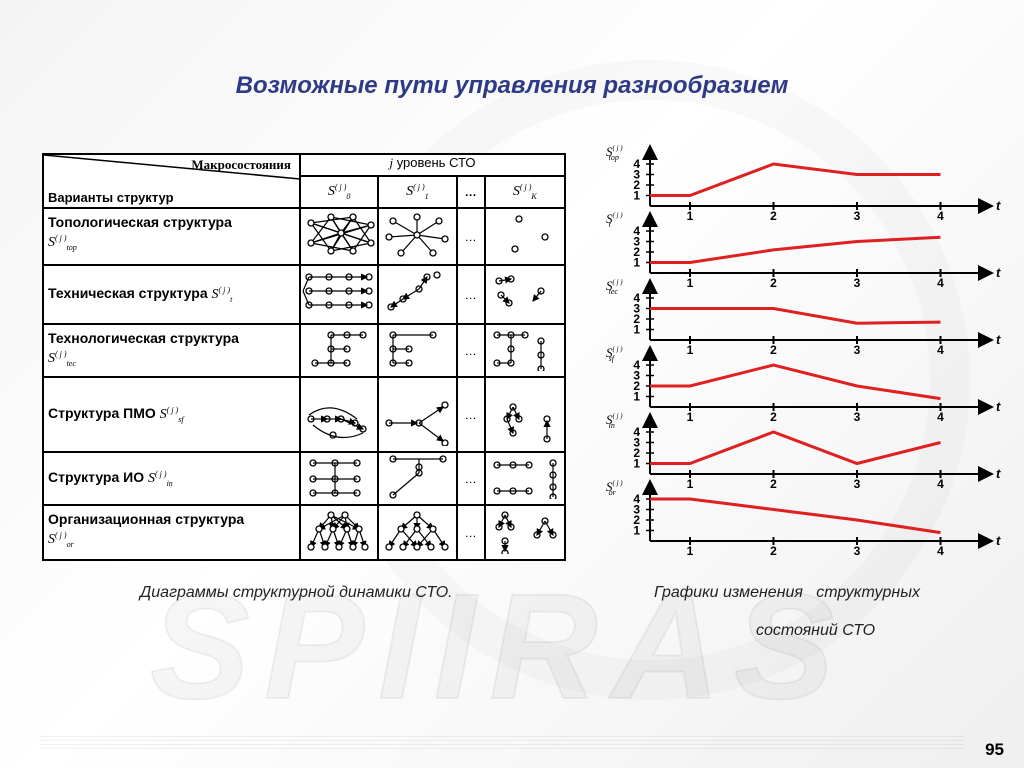 The height and width of the screenshot is (768, 1024). I want to click on caption-right-line1: Графики изменения структурных, so click(787, 592).